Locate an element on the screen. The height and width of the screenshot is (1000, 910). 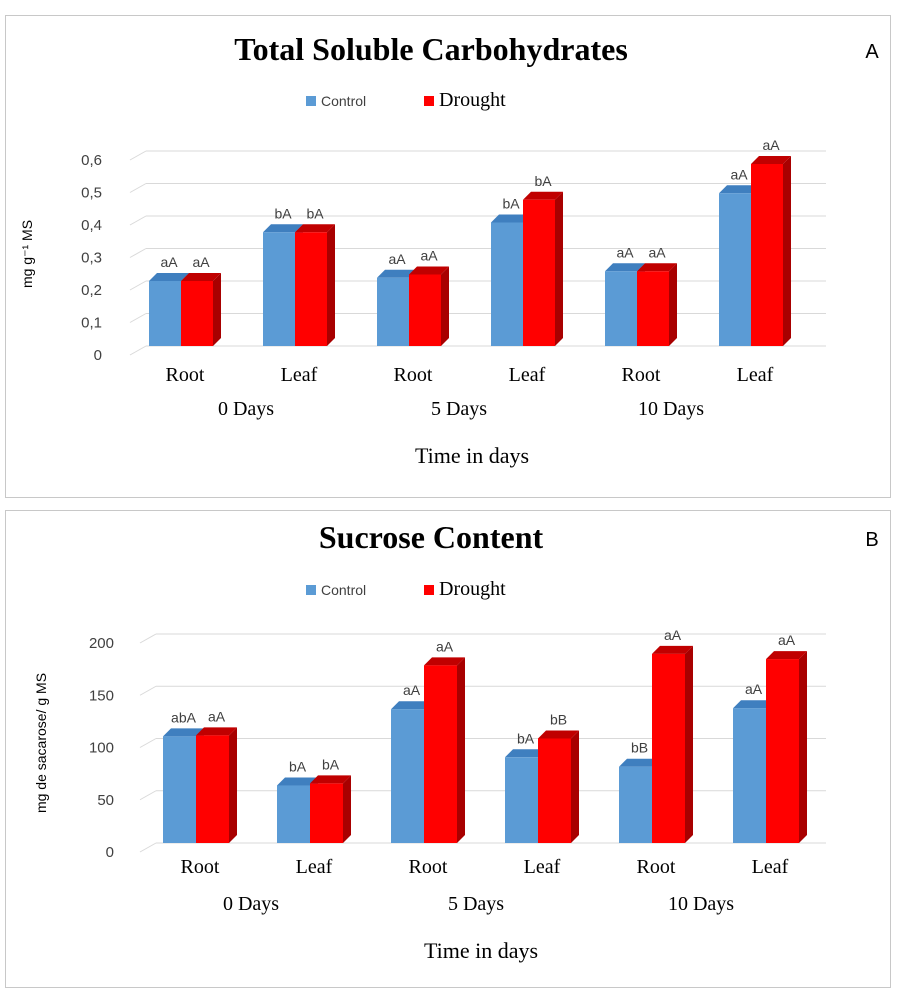
y-tick-label: 0,3 is located at coordinates (91, 258).